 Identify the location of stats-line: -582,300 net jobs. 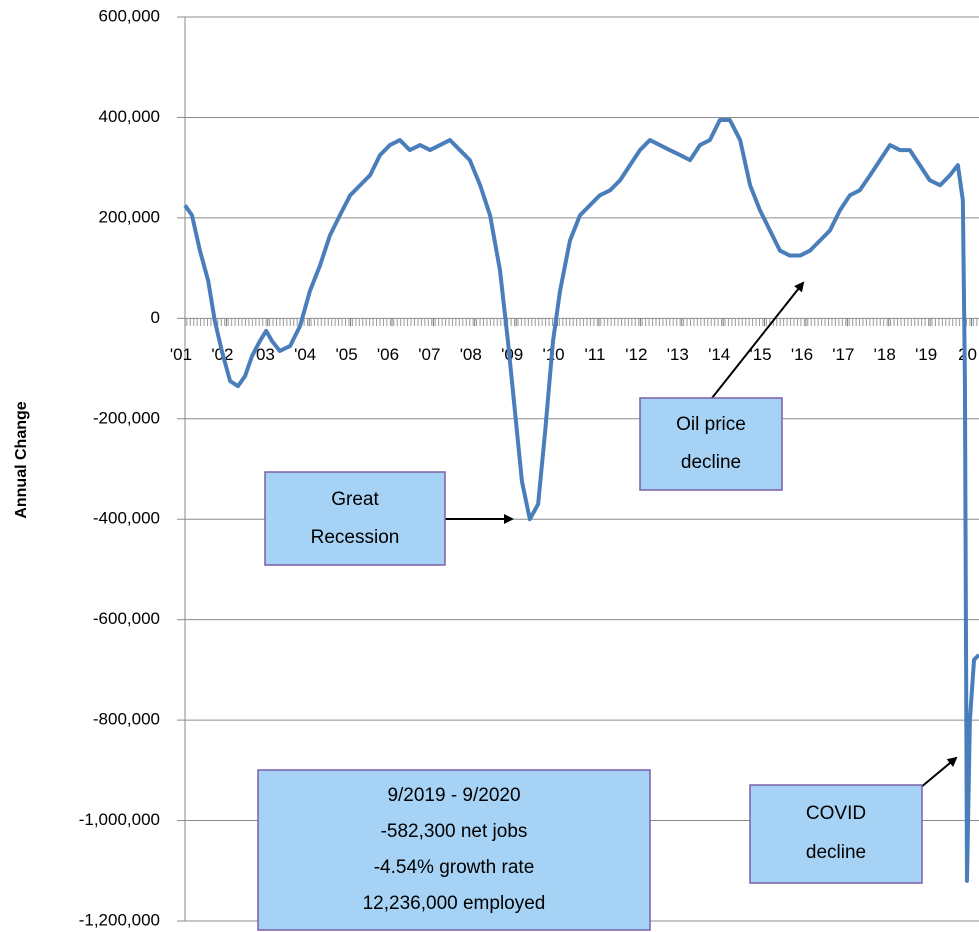
(454, 831).